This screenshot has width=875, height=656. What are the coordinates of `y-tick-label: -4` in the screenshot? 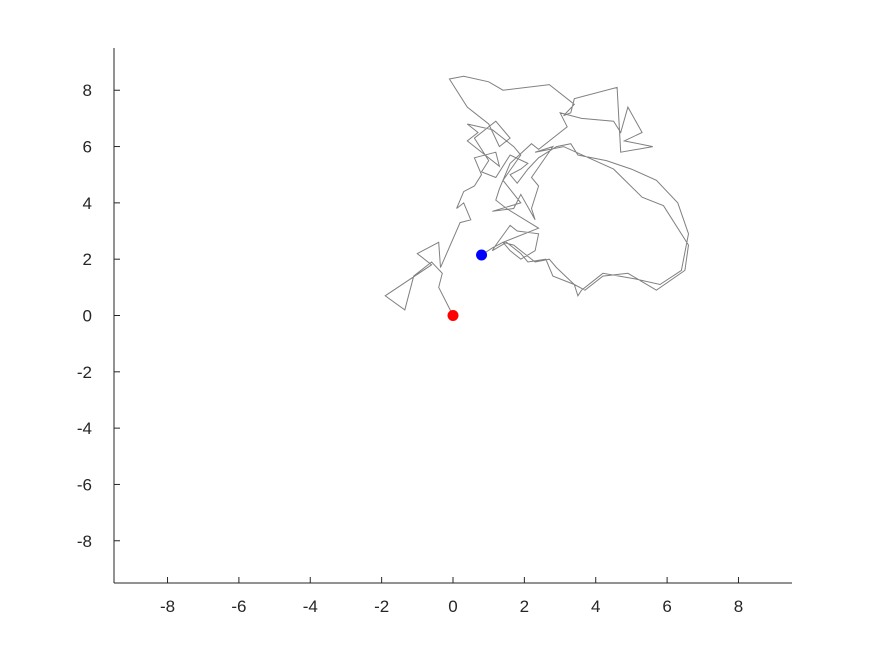 It's located at (84, 428).